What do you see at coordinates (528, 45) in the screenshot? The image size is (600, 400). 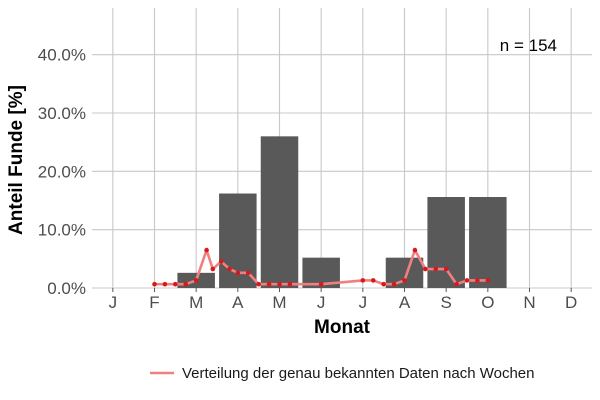 I see `annotation-n: n = 154` at bounding box center [528, 45].